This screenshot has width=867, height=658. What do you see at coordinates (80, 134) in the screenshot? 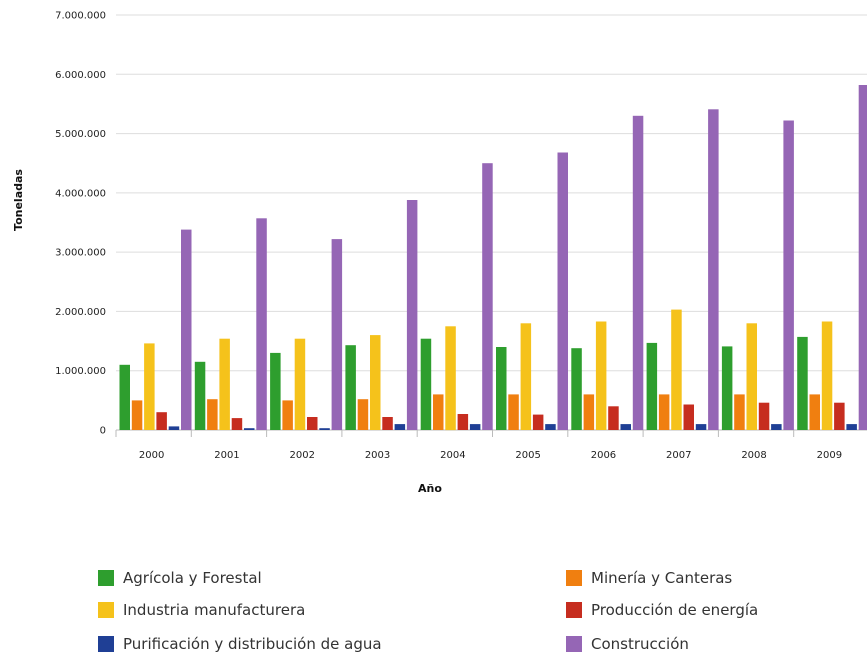
I see `y-tick-label: 5.000.000` at bounding box center [80, 134].